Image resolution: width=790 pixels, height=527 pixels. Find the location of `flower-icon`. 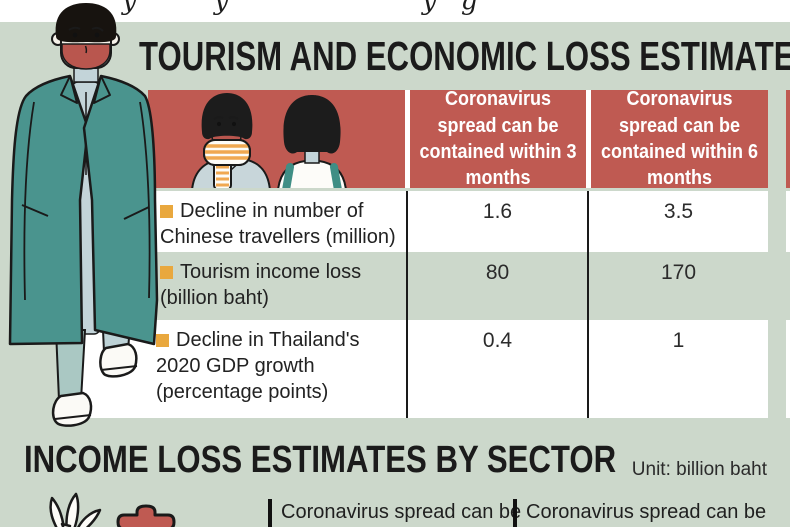

flower-icon is located at coordinates (75, 509).